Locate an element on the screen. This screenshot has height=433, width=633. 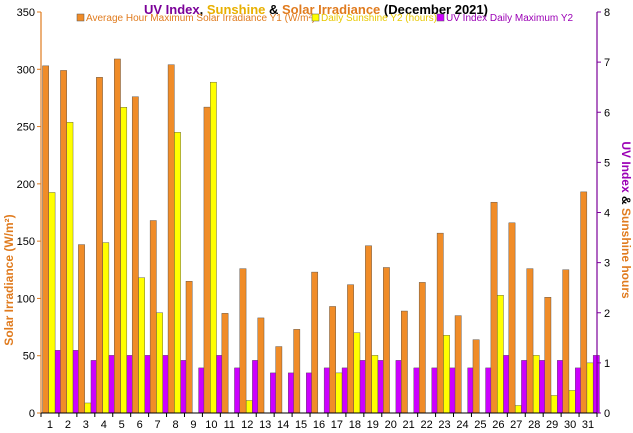
x-tick-label: 5 is located at coordinates (122, 425).